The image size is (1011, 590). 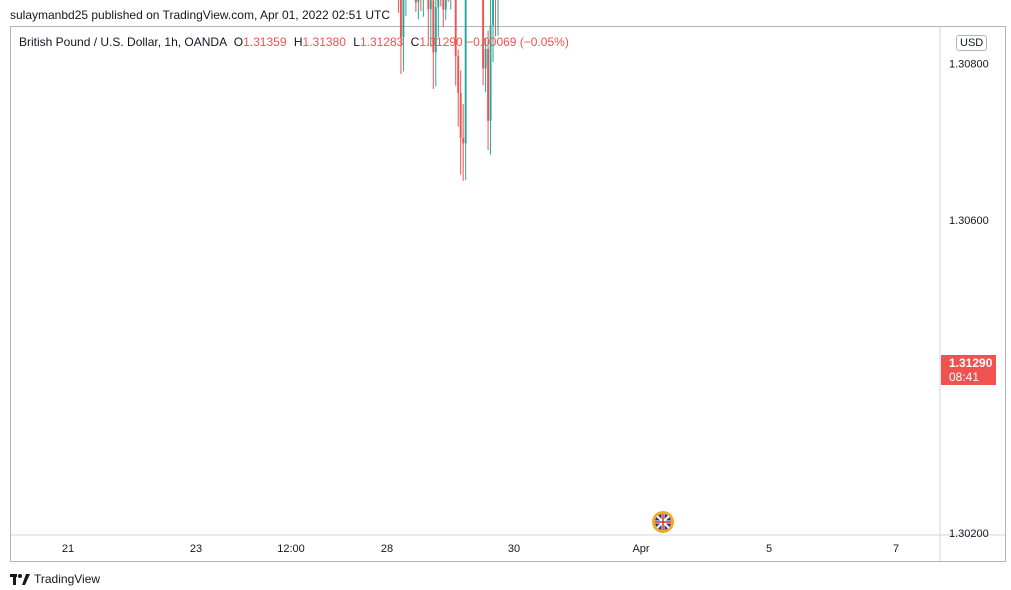 I want to click on time-tick-label: 21, so click(x=68, y=549).